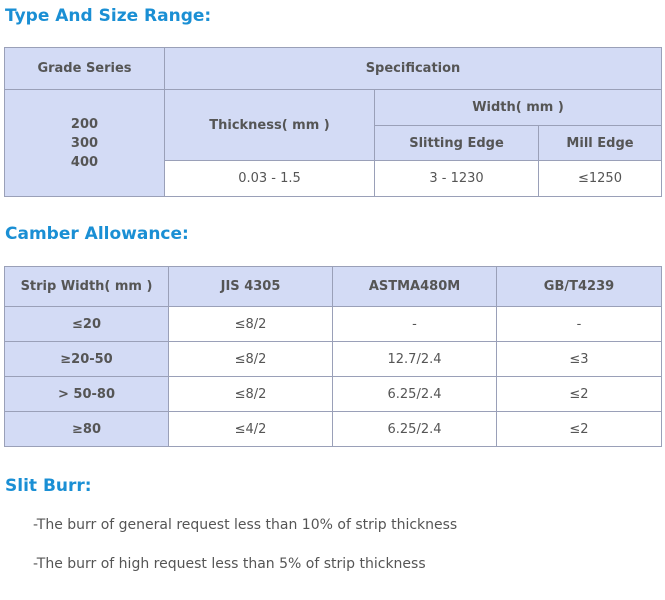  I want to click on strip-width-cell: ≤20, so click(86, 324).